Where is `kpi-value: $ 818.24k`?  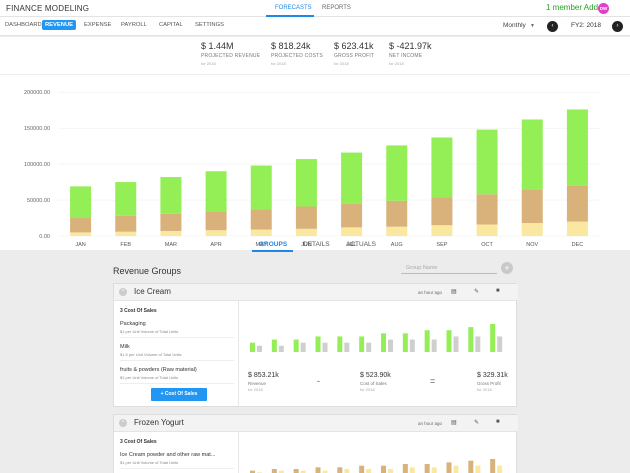
kpi-value: $ 818.24k is located at coordinates (291, 46).